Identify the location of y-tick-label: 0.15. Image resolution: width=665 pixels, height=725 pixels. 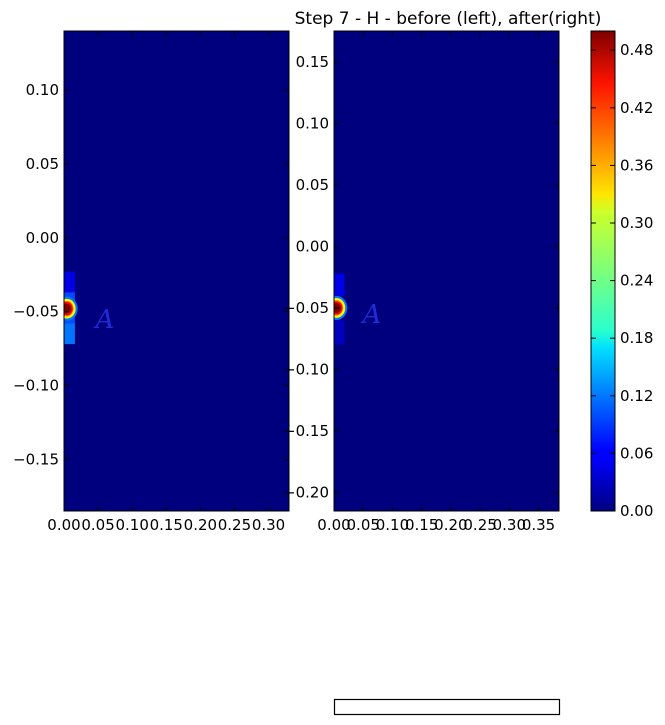
(312, 62).